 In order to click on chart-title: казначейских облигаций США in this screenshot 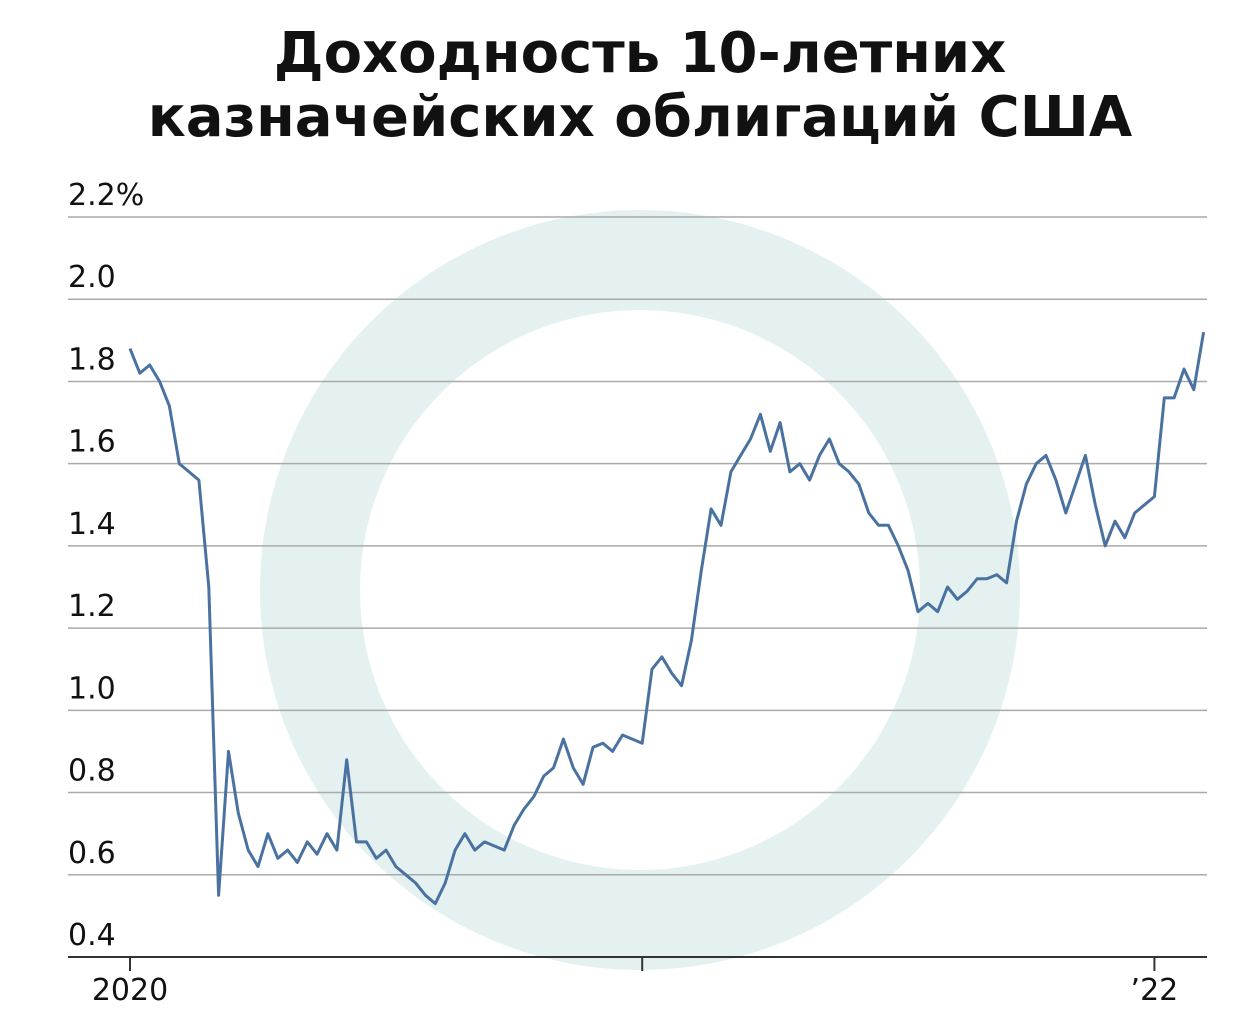, I will do `click(640, 117)`.